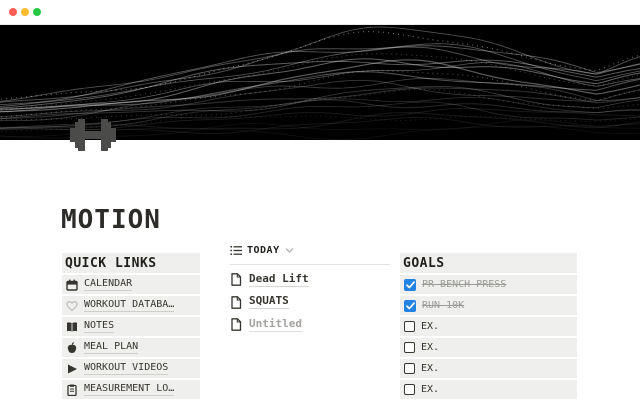  I want to click on today-divider, so click(310, 264).